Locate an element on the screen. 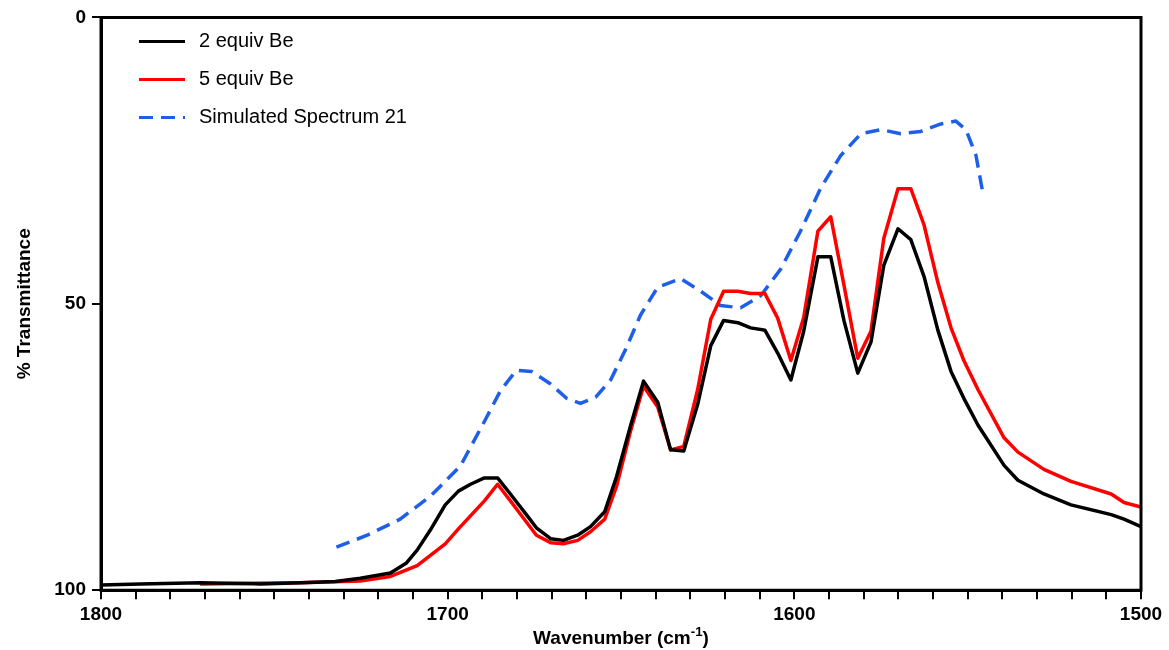 Image resolution: width=1169 pixels, height=650 pixels. x-tick-label: 1700 is located at coordinates (447, 613).